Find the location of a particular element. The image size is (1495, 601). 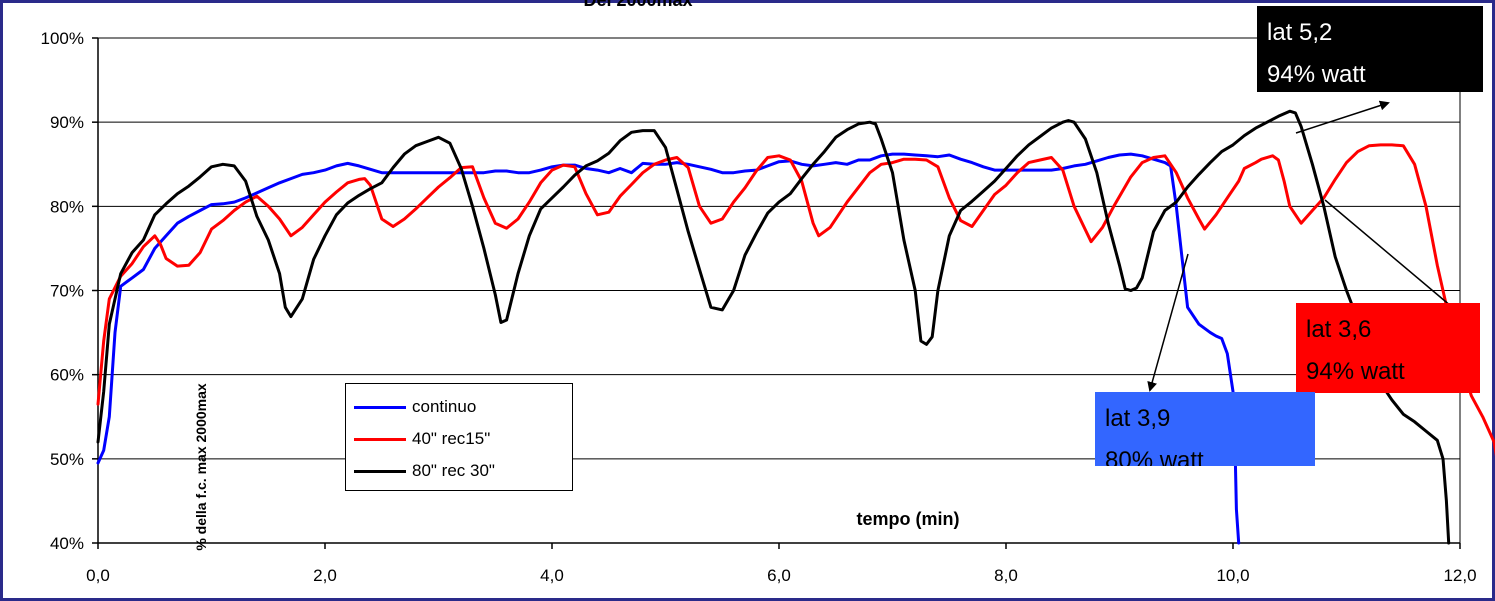

annotation-line: lat 5,2 is located at coordinates (1300, 32).